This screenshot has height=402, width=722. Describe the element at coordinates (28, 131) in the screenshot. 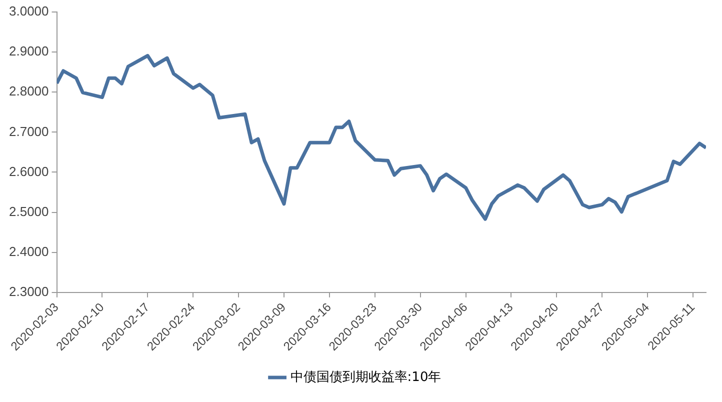

I see `y-tick-label: 2.7000` at that location.